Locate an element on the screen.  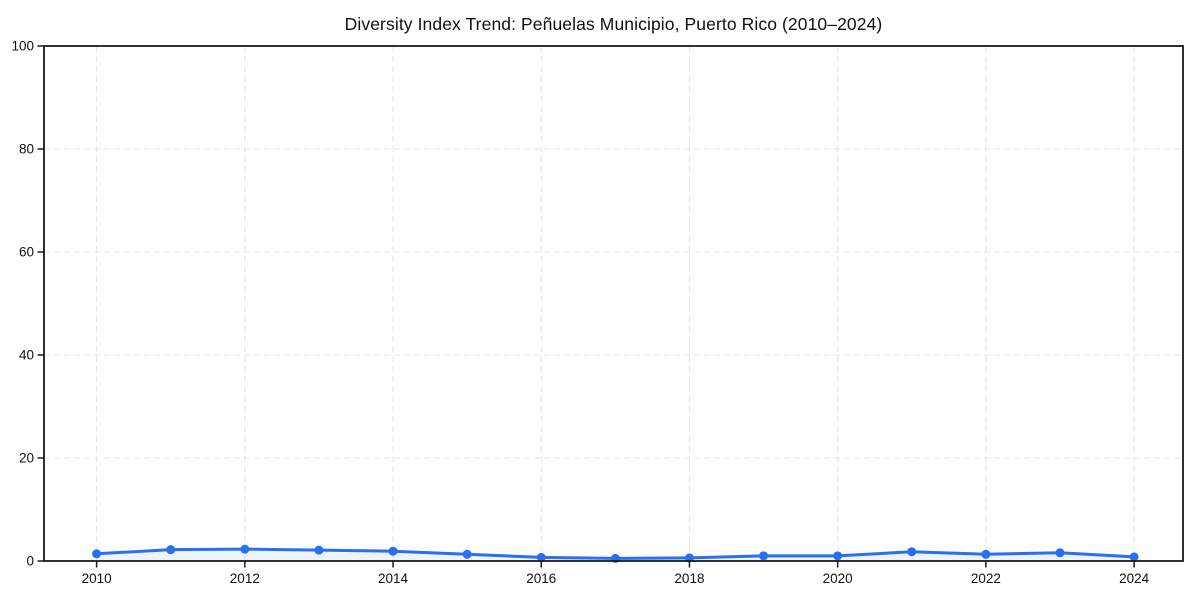
data-point-2023 is located at coordinates (1060, 553).